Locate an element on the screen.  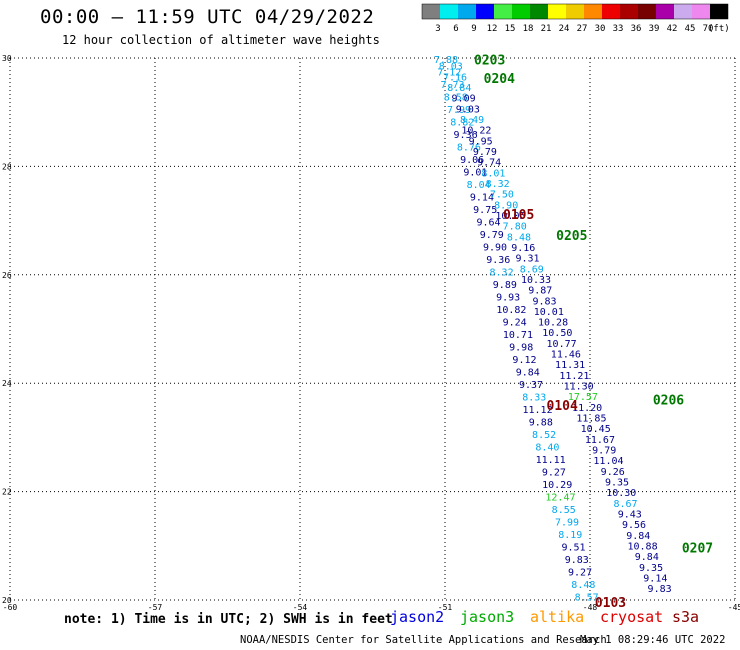
satellite-jason2: jason2 is located at coordinates (417, 617).